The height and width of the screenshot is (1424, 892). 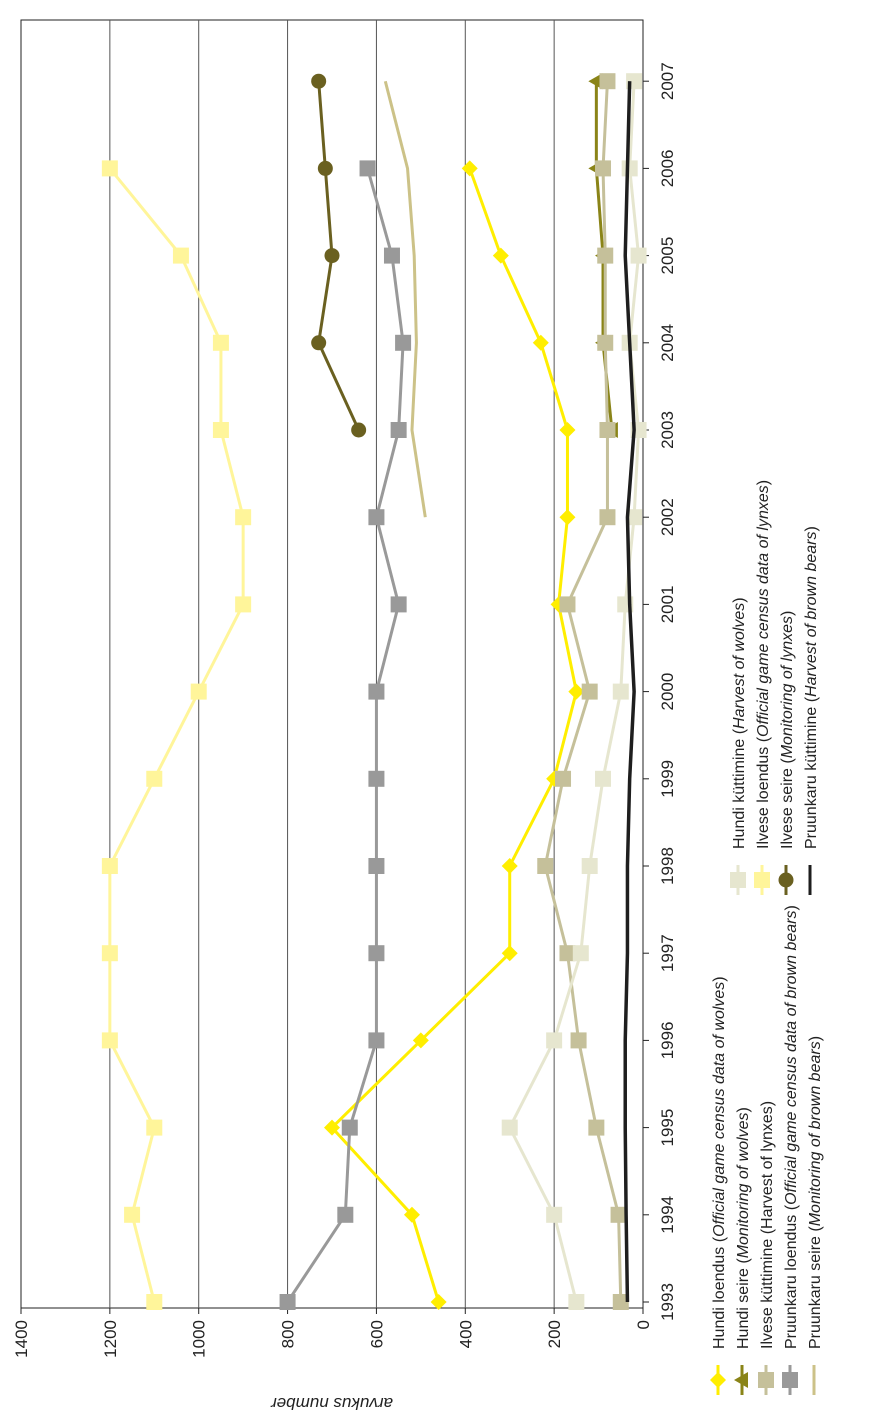 What do you see at coordinates (667, 604) in the screenshot?
I see `category-tick-label: 2001` at bounding box center [667, 604].